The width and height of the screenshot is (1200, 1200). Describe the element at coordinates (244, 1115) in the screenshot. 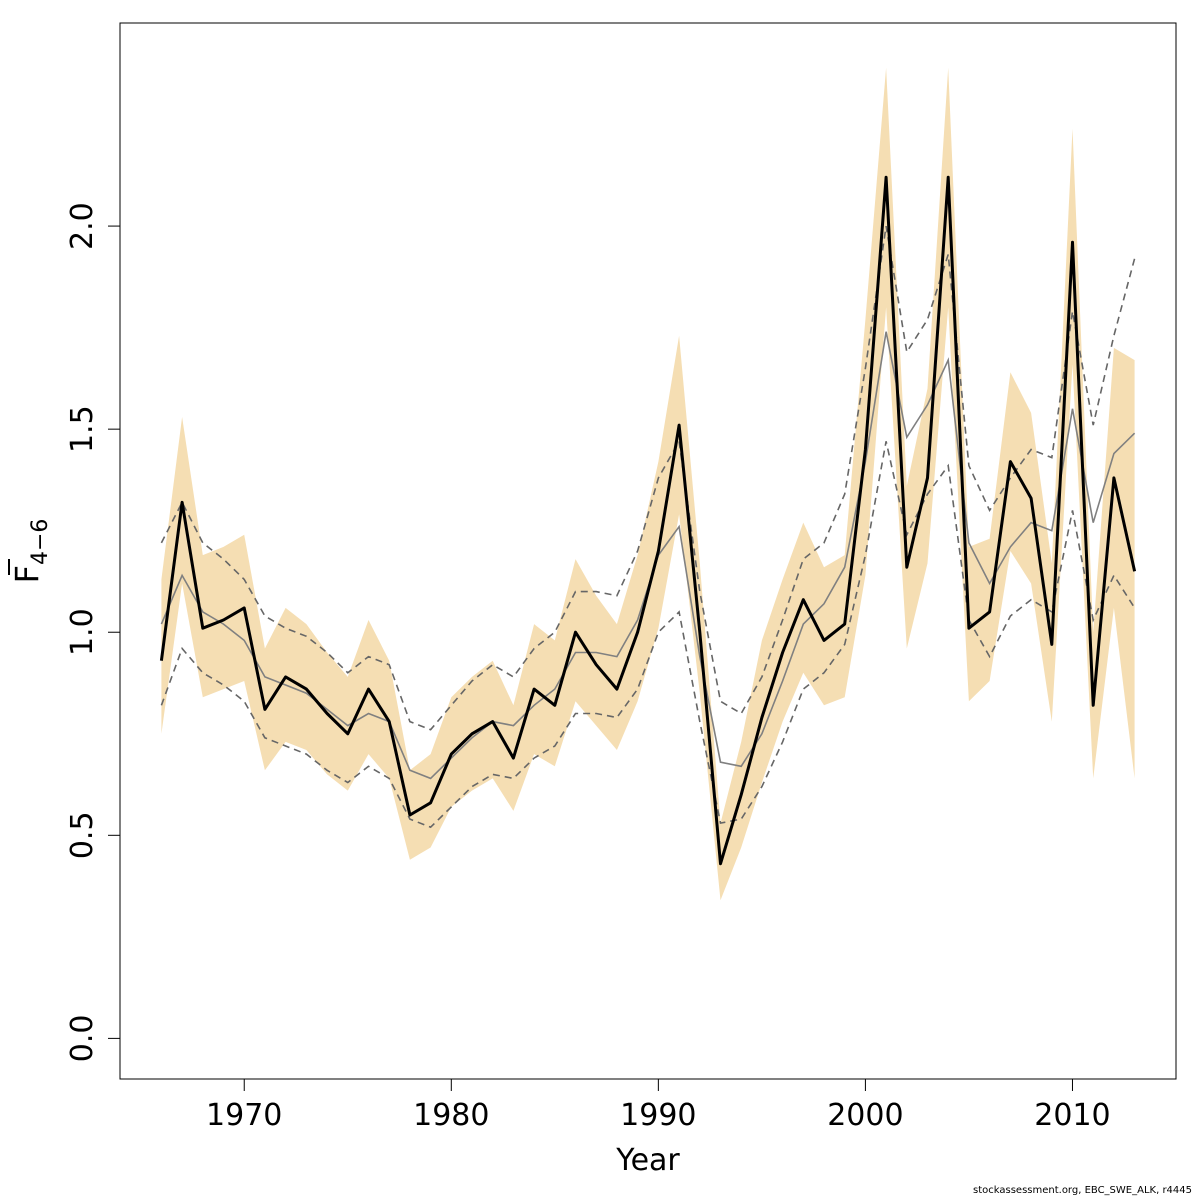

I see `x-tick-label: 1970` at that location.